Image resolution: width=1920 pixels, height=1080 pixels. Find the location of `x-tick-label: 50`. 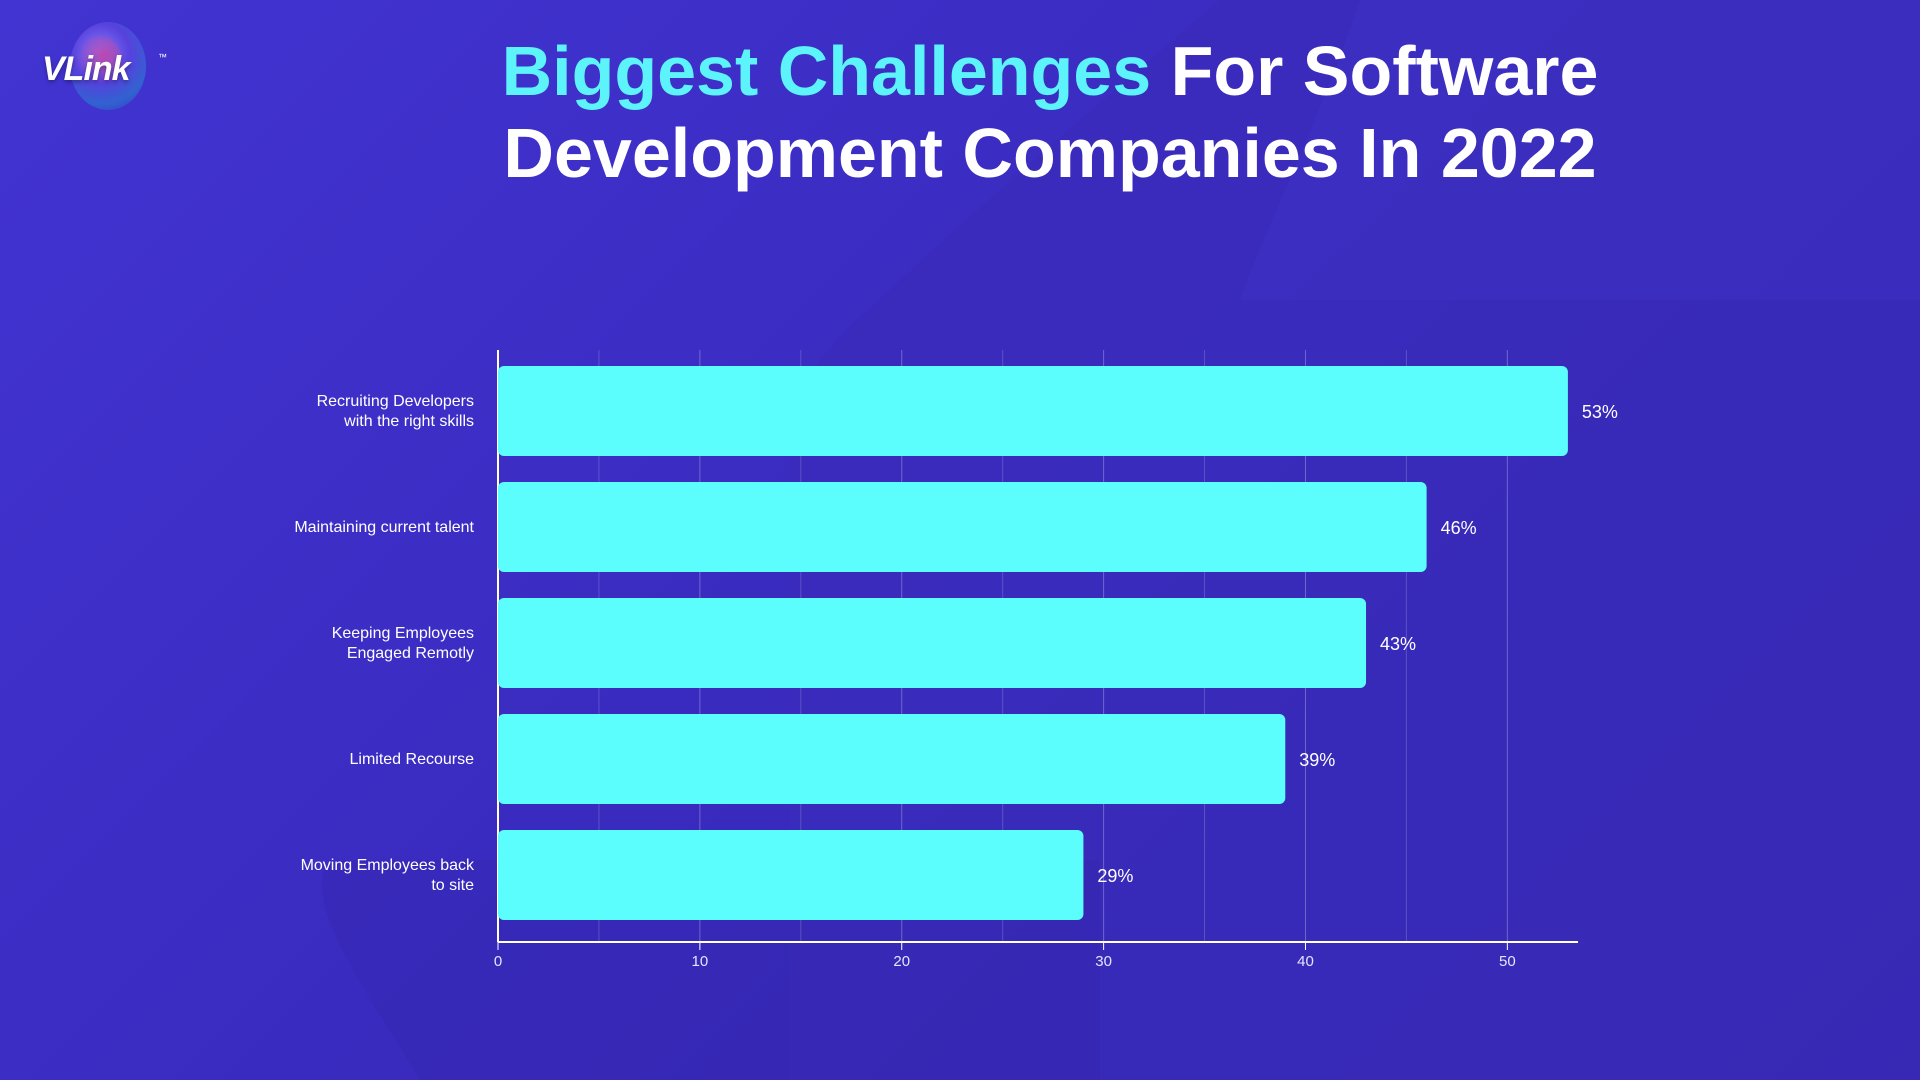

x-tick-label: 50 is located at coordinates (1507, 961).